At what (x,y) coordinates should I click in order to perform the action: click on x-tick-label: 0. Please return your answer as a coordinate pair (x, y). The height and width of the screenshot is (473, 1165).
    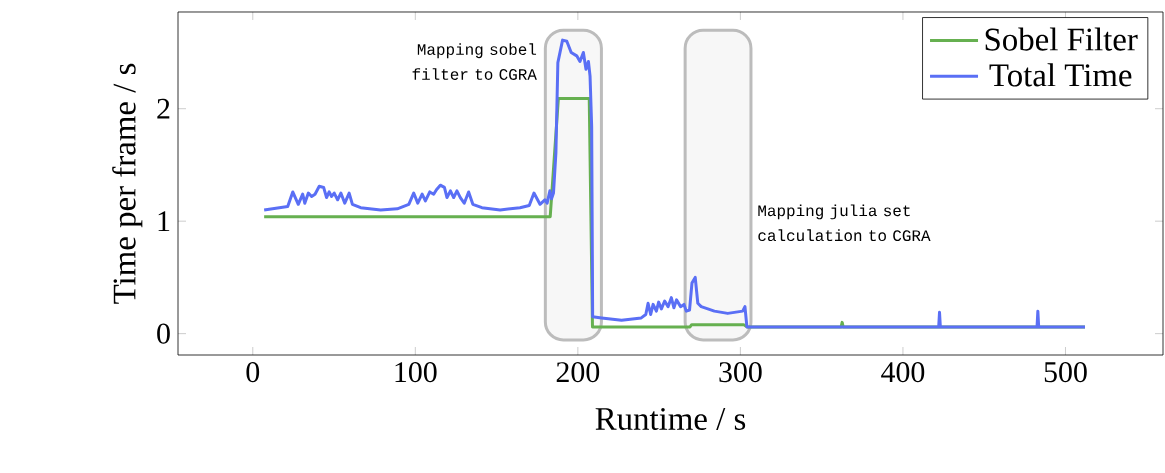
    Looking at the image, I should click on (253, 372).